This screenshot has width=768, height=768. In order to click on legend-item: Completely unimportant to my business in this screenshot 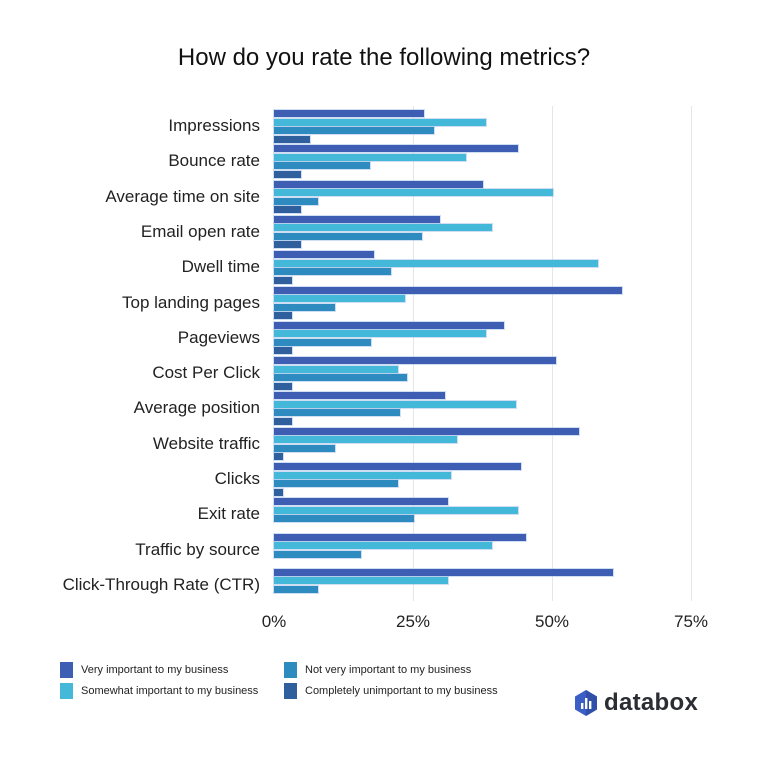, I will do `click(391, 691)`.